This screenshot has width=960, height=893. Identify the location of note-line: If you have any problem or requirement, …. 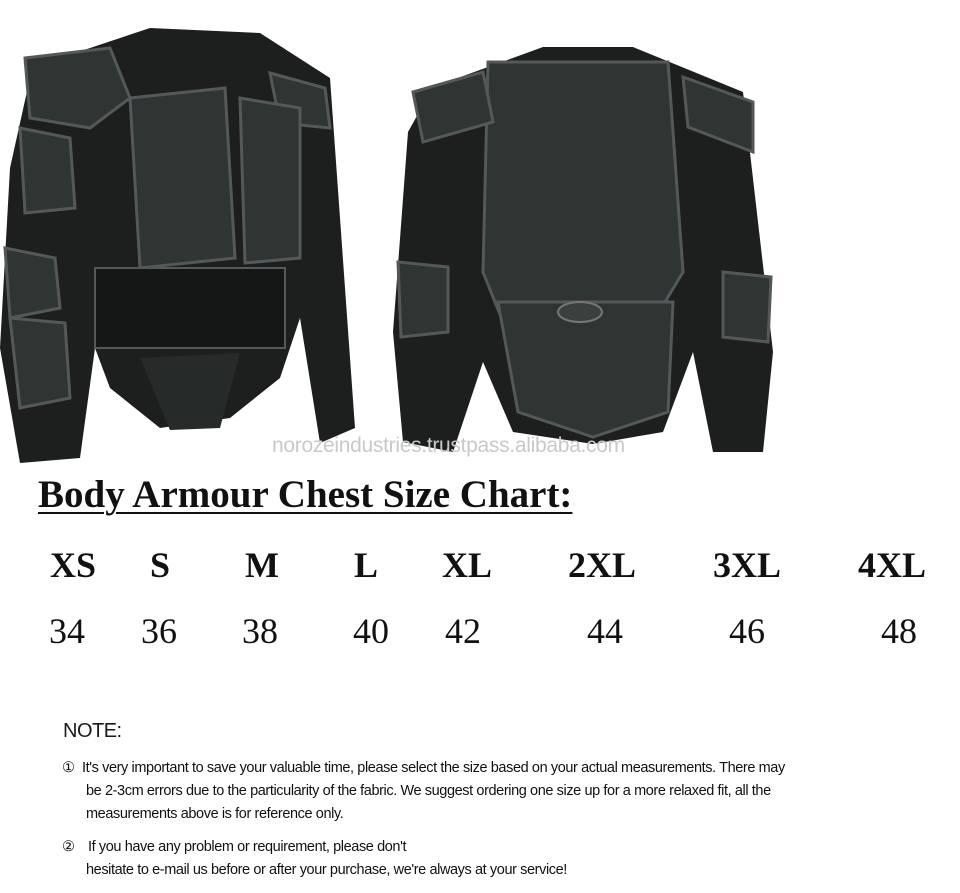
(247, 847).